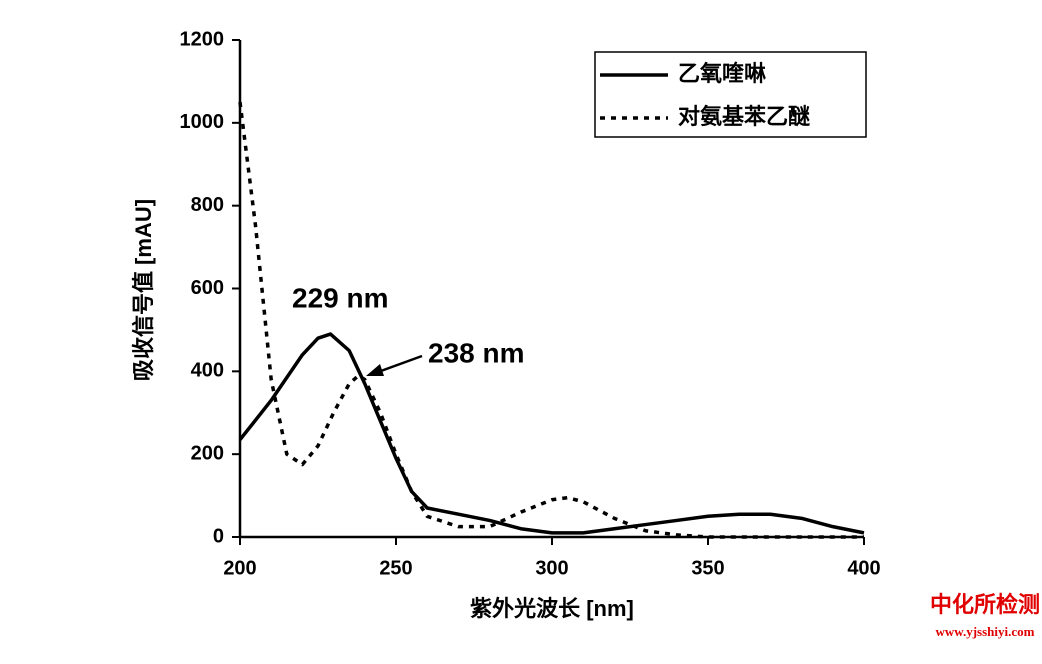 The image size is (1042, 664). What do you see at coordinates (552, 608) in the screenshot?
I see `x-axis-label: 紫外光波长 [nm]` at bounding box center [552, 608].